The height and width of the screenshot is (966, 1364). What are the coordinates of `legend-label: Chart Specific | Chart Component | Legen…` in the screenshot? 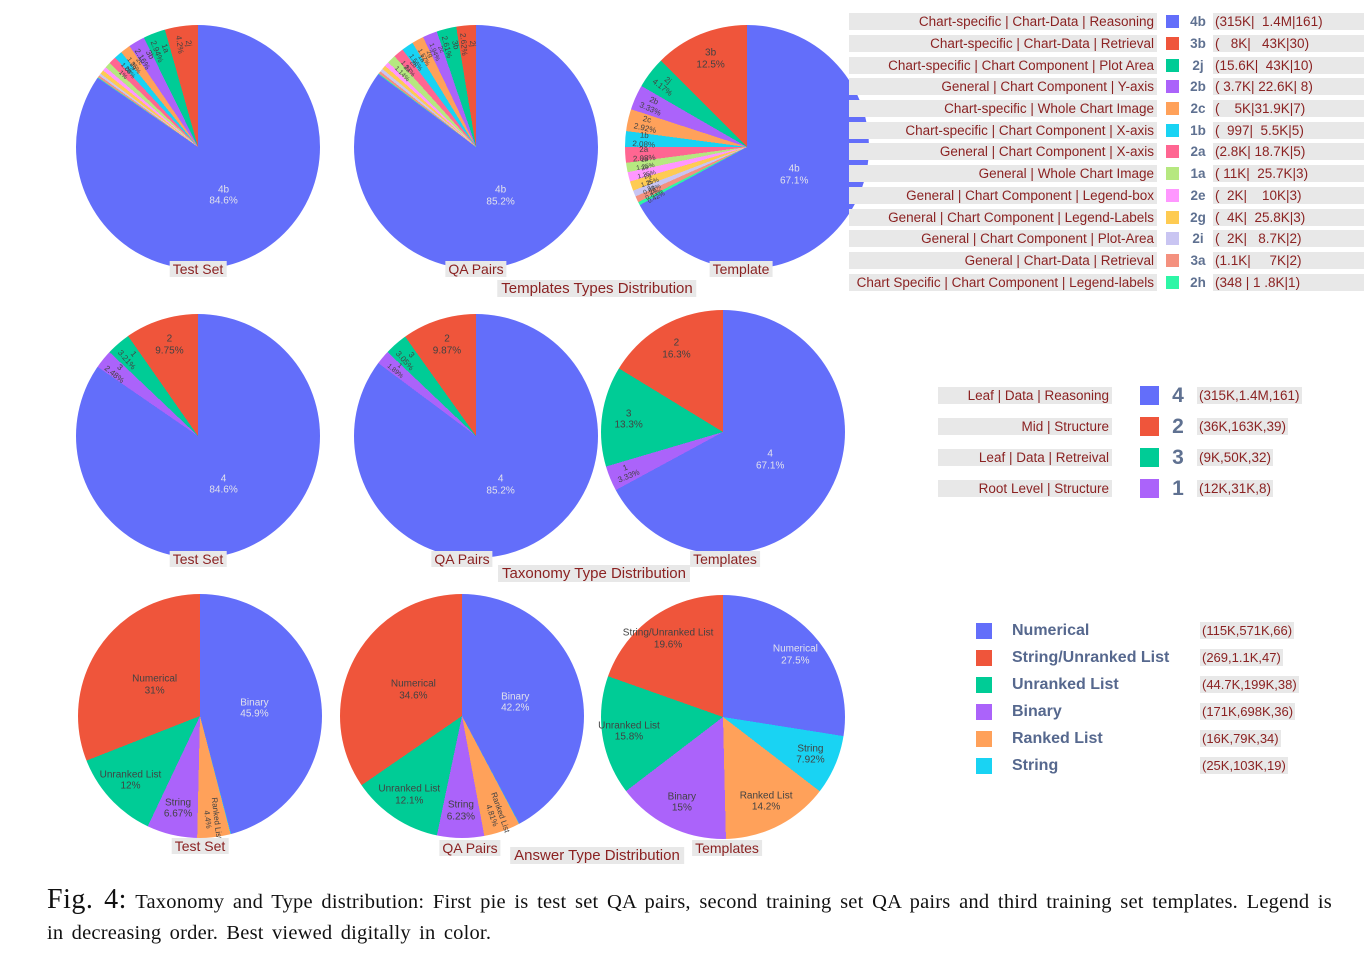 It's located at (1003, 282).